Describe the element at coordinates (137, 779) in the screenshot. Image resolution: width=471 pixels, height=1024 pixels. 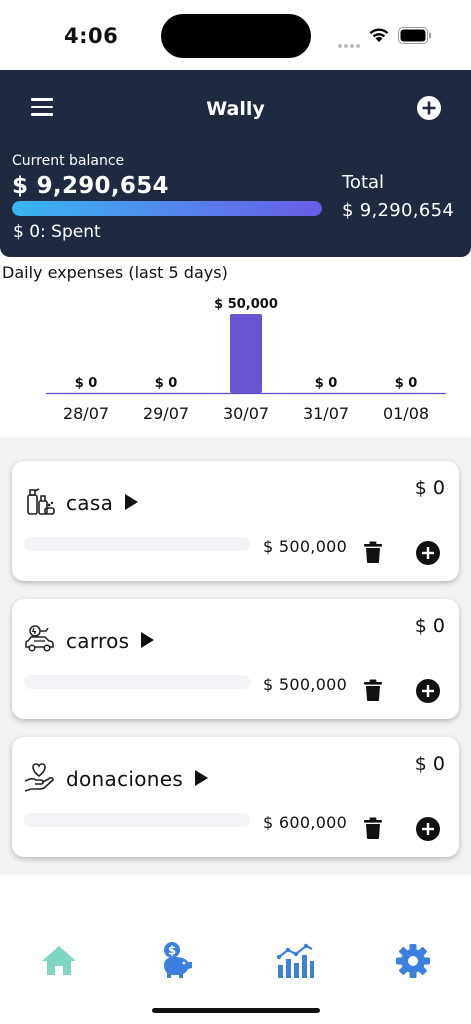
I see `category-name: donaciones` at that location.